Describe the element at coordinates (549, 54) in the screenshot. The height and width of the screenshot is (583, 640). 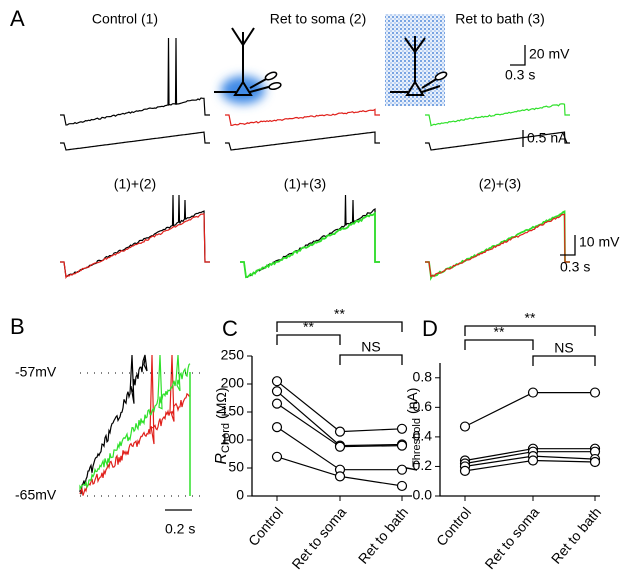
I see `scale-label: 20 mV` at that location.